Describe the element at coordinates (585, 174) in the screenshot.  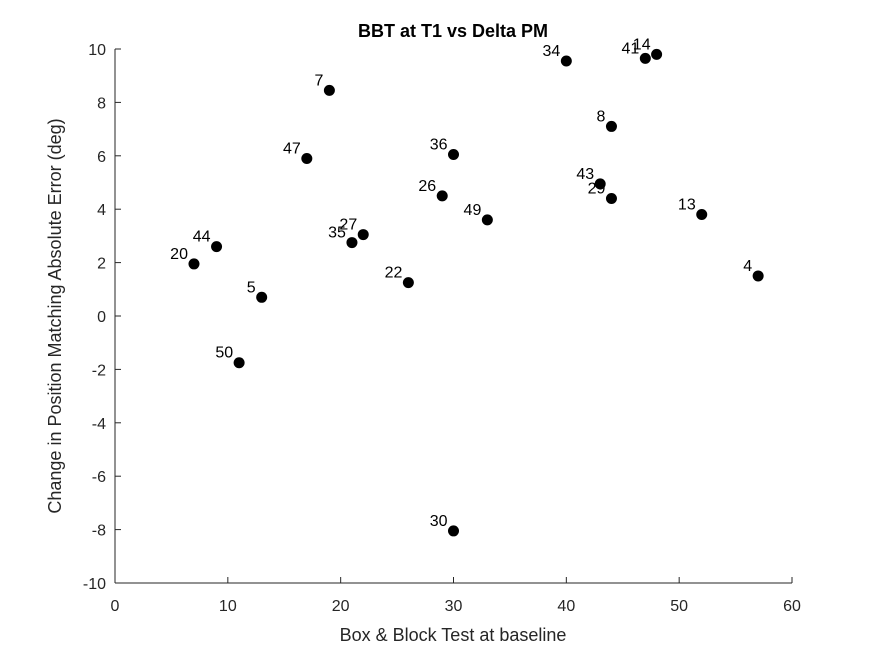
I see `data-point-label: 43` at that location.